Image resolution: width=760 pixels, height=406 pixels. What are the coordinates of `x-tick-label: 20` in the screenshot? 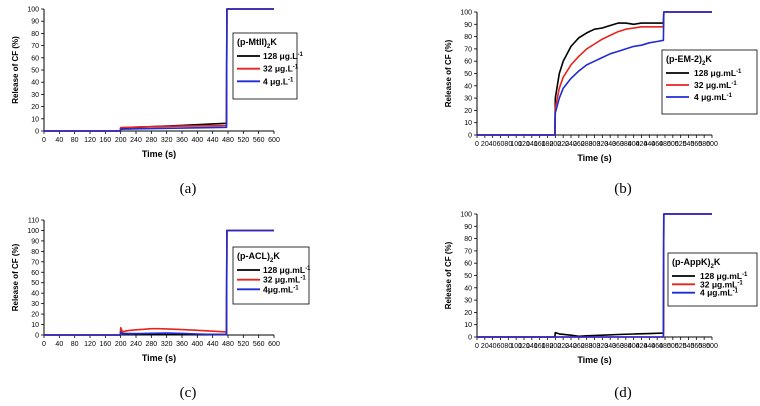 It's located at (485, 346).